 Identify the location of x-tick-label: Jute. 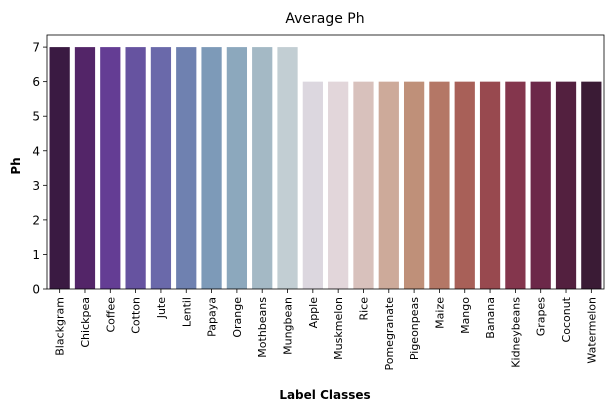
(161, 308).